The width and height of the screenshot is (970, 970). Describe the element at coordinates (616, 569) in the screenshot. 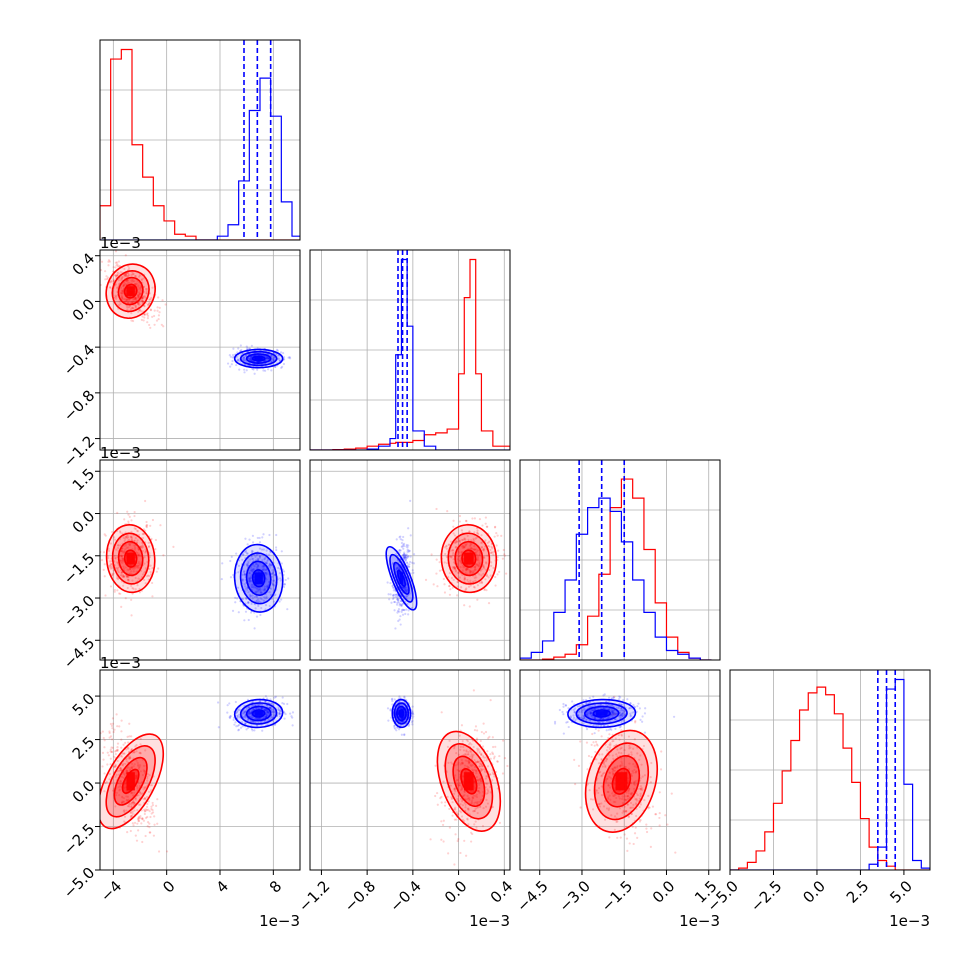

I see `histogram-series-red` at that location.